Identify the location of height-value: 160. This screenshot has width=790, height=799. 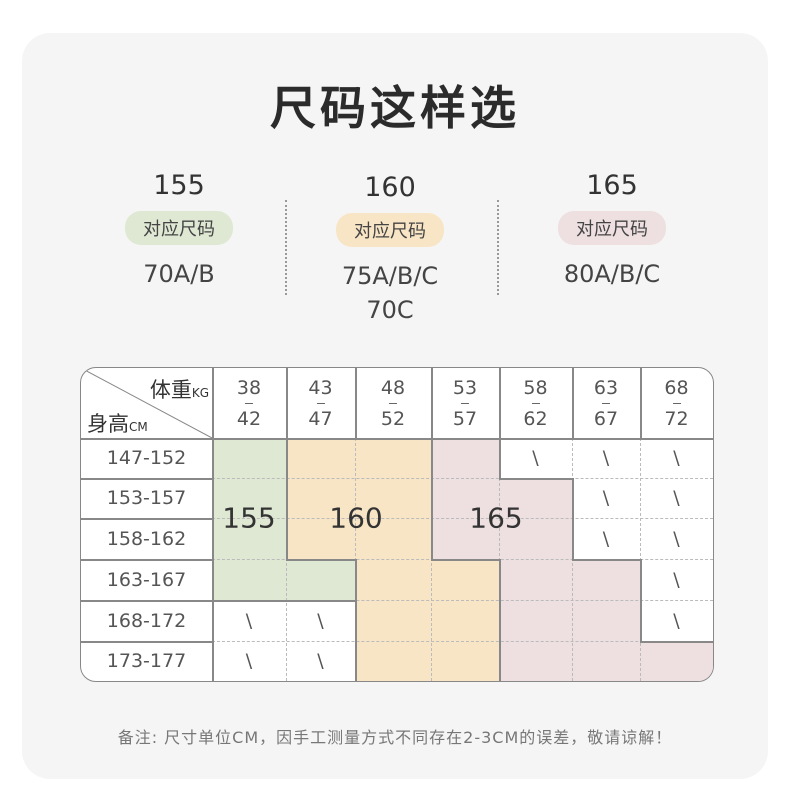
(390, 187).